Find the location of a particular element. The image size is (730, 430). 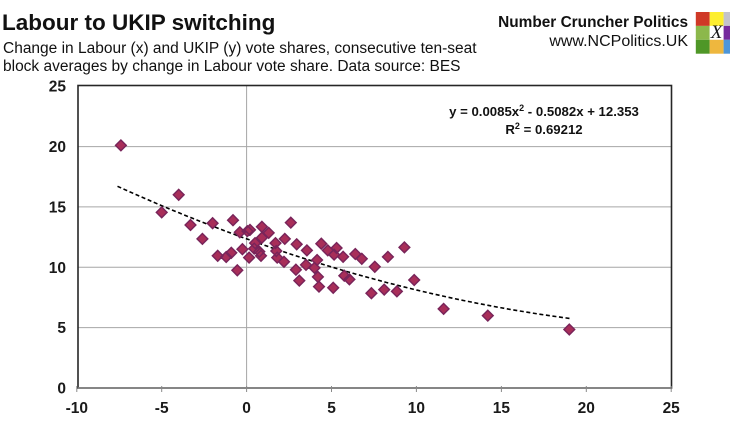

svg-text:y = 0.0085x2 - 0.5082x + 12.35: y = 0.0085x2 - 0.5082x + 12.353 is located at coordinates (544, 111).